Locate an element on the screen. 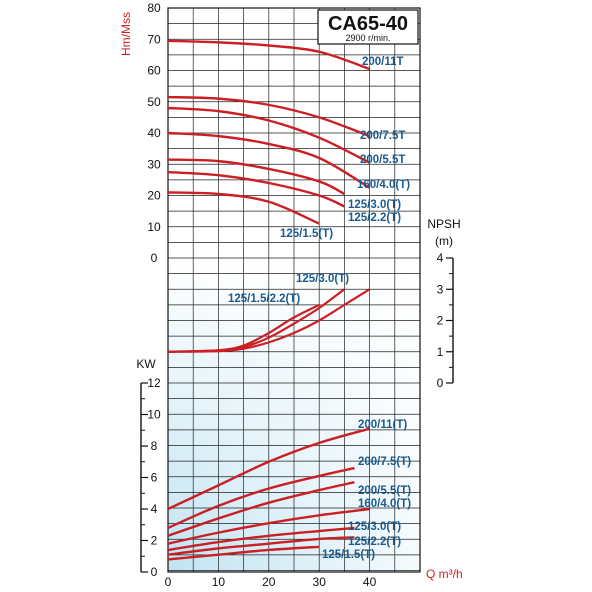 This screenshot has height=592, width=592. head-curve-label: 160/4.0(T) is located at coordinates (383, 185).